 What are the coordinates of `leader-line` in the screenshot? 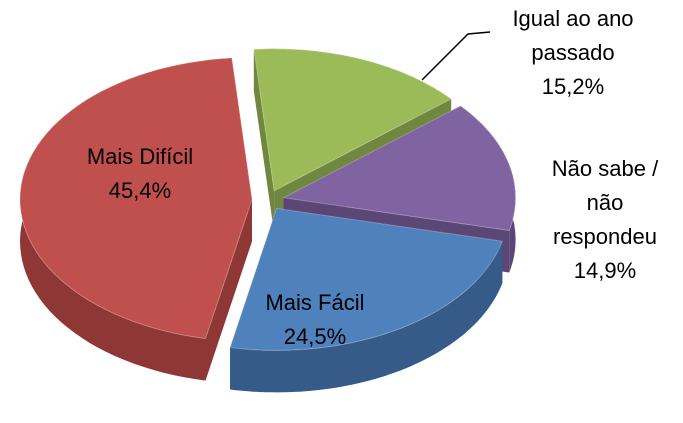 It's located at (456, 56).